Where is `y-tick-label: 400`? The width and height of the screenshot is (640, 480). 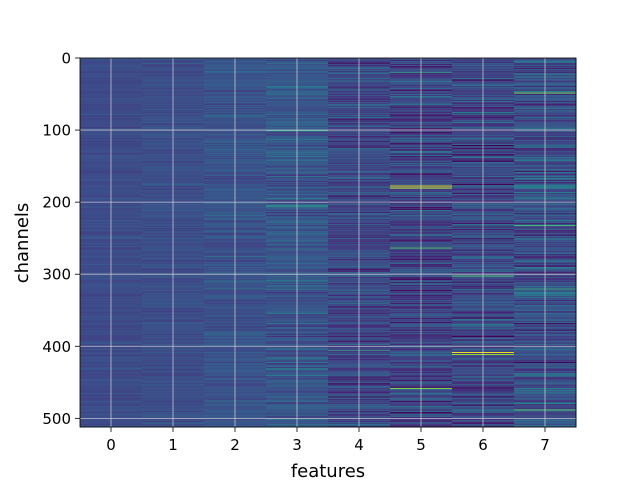 y-tick-label: 400 is located at coordinates (56, 347).